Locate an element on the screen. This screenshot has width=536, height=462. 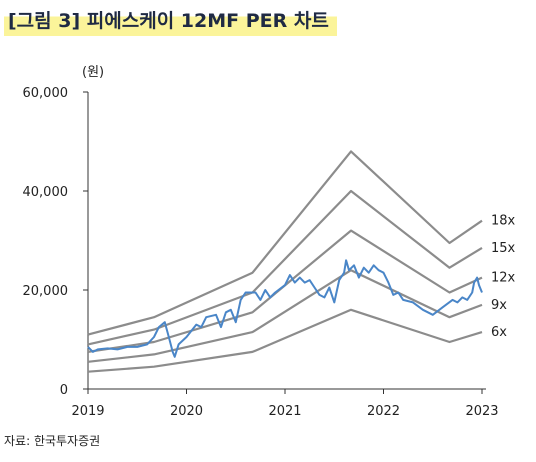
x-tick-label: 2021 is located at coordinates (284, 411).